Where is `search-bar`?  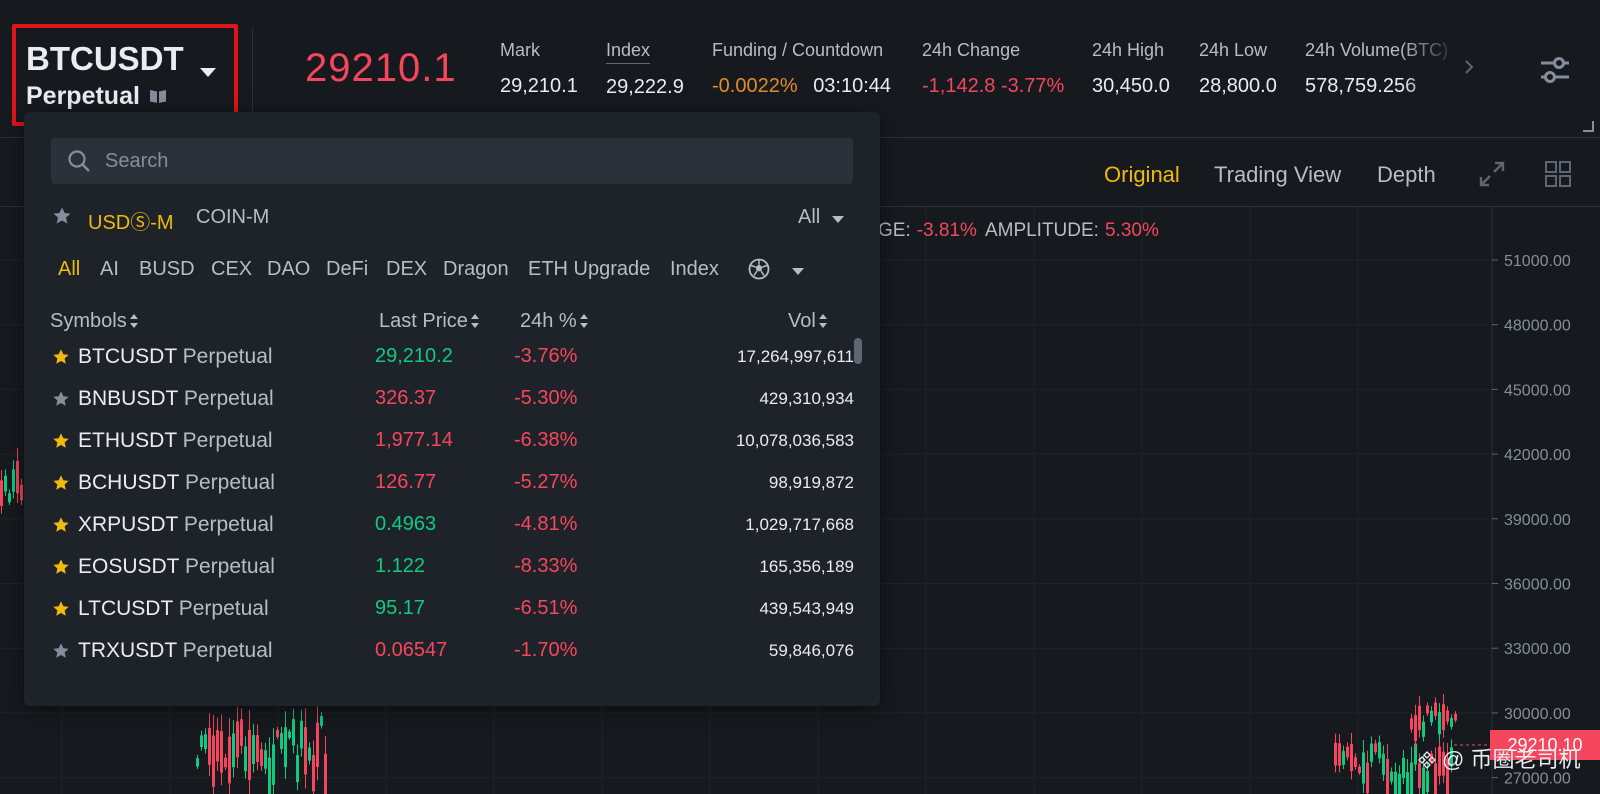 search-bar is located at coordinates (452, 161).